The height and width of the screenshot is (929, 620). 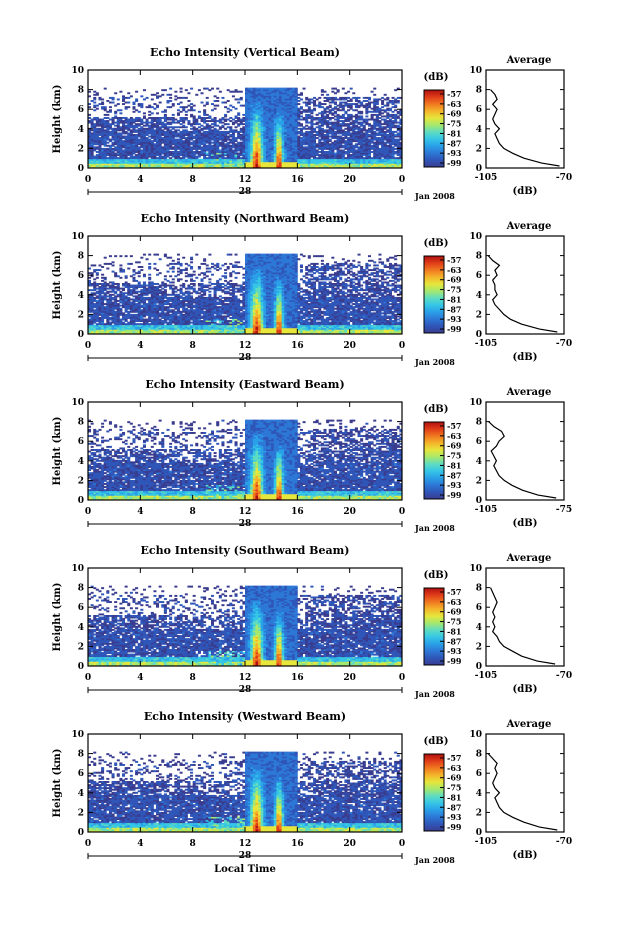 What do you see at coordinates (454, 153) in the screenshot?
I see `colorbar-tick-label: -93` at bounding box center [454, 153].